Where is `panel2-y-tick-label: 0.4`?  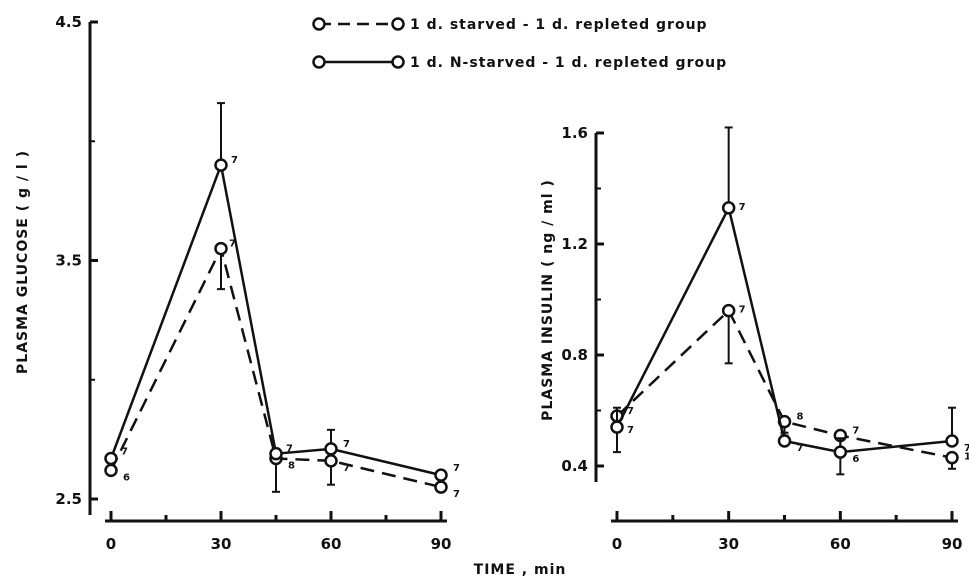
panel2-y-tick-label: 0.4 is located at coordinates (574, 466).